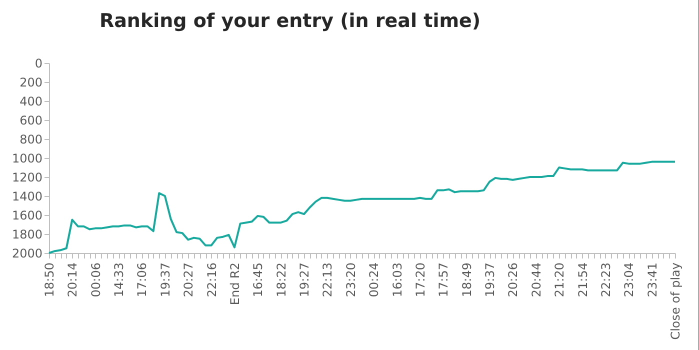 Image resolution: width=699 pixels, height=350 pixels. Describe the element at coordinates (119, 280) in the screenshot. I see `x-tick-label: 14:33` at that location.